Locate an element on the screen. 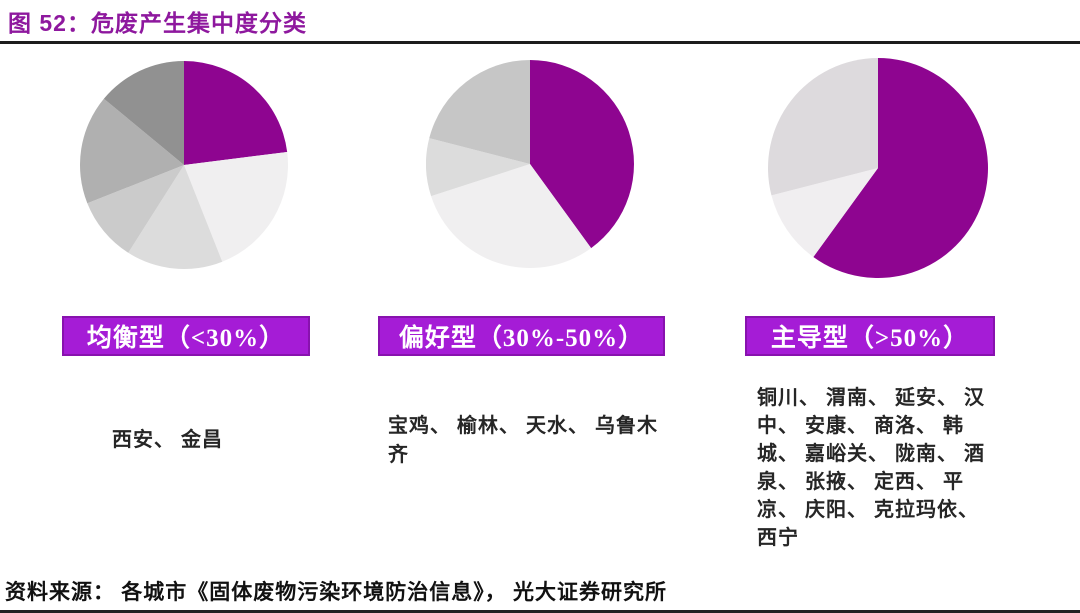 The width and height of the screenshot is (1080, 613). pie-chart-dominant is located at coordinates (878, 168).